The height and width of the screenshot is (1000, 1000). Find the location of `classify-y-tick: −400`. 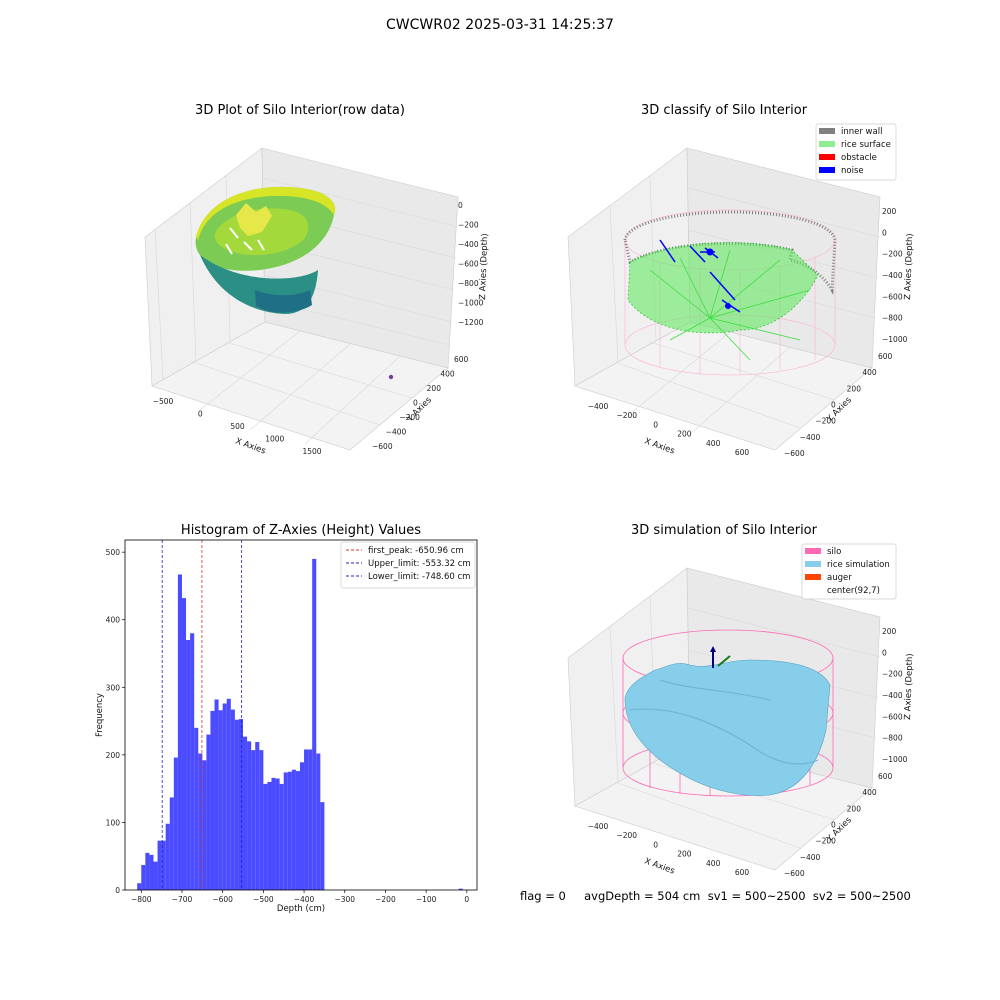

classify-y-tick: −400 is located at coordinates (810, 437).